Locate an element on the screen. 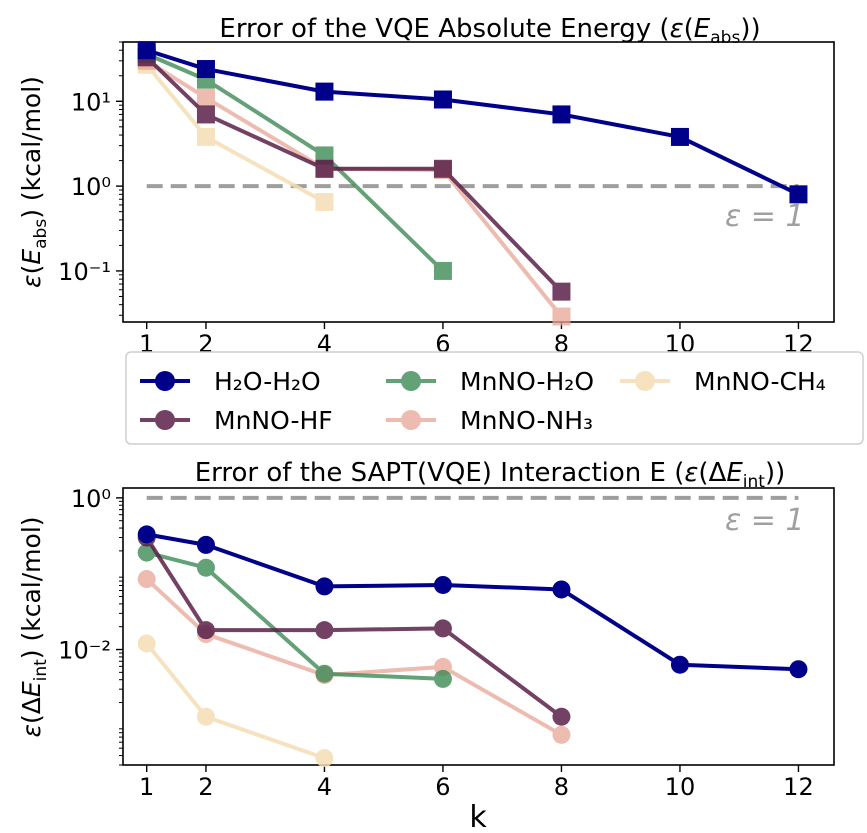 This screenshot has width=867, height=833. legend-box is located at coordinates (494, 398).